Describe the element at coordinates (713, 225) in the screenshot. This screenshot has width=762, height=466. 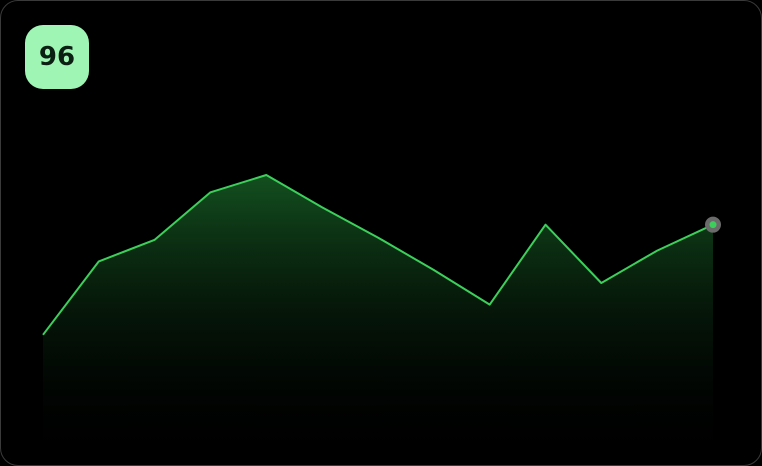
I see `endpoint-marker` at that location.